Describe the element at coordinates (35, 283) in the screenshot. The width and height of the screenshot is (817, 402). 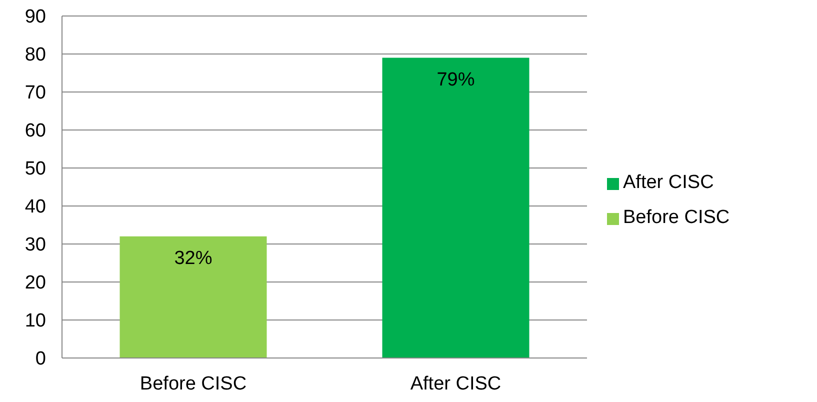
I see `y-tick-label: 20` at that location.